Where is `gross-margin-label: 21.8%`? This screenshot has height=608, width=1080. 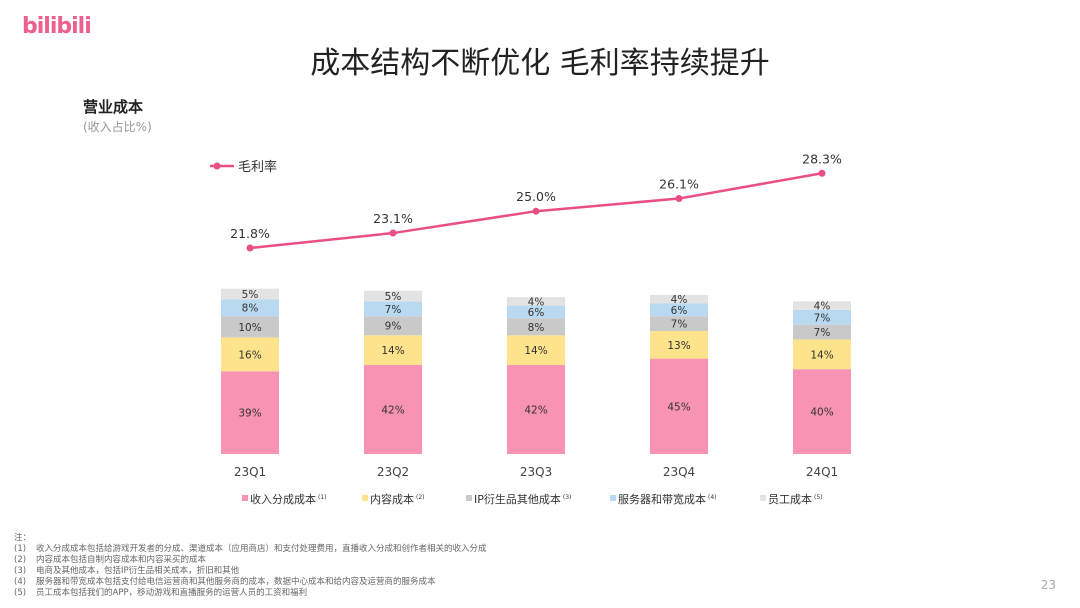 gross-margin-label: 21.8% is located at coordinates (250, 233).